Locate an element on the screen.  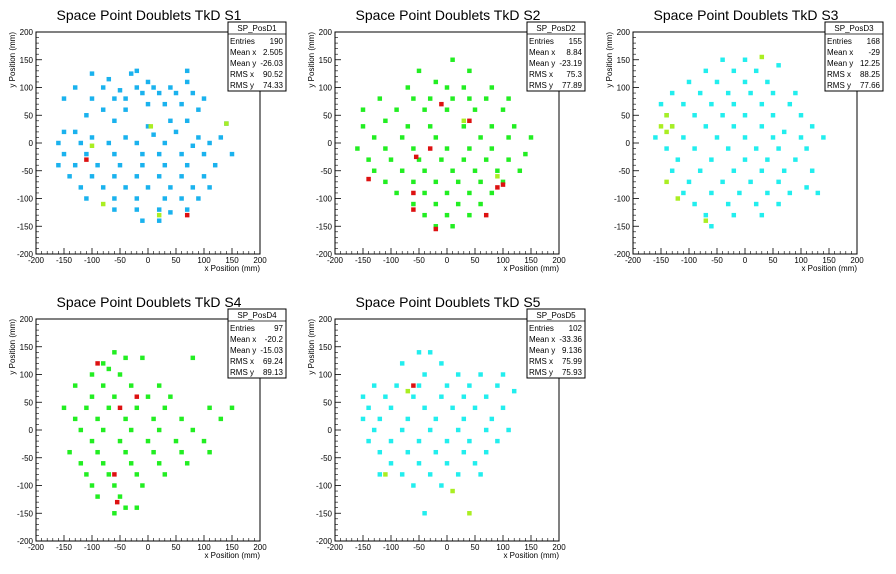
stats-box-name: SP_PosD3 is located at coordinates (854, 28).